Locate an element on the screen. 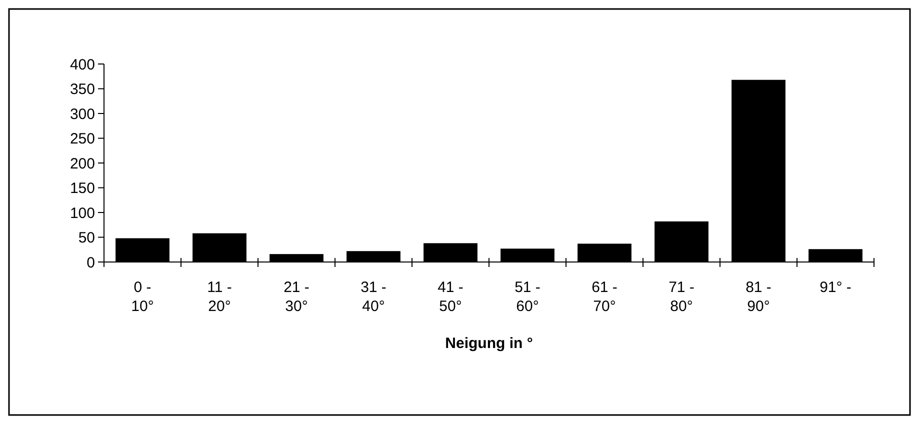  y-tick-label: 0 is located at coordinates (90, 263).